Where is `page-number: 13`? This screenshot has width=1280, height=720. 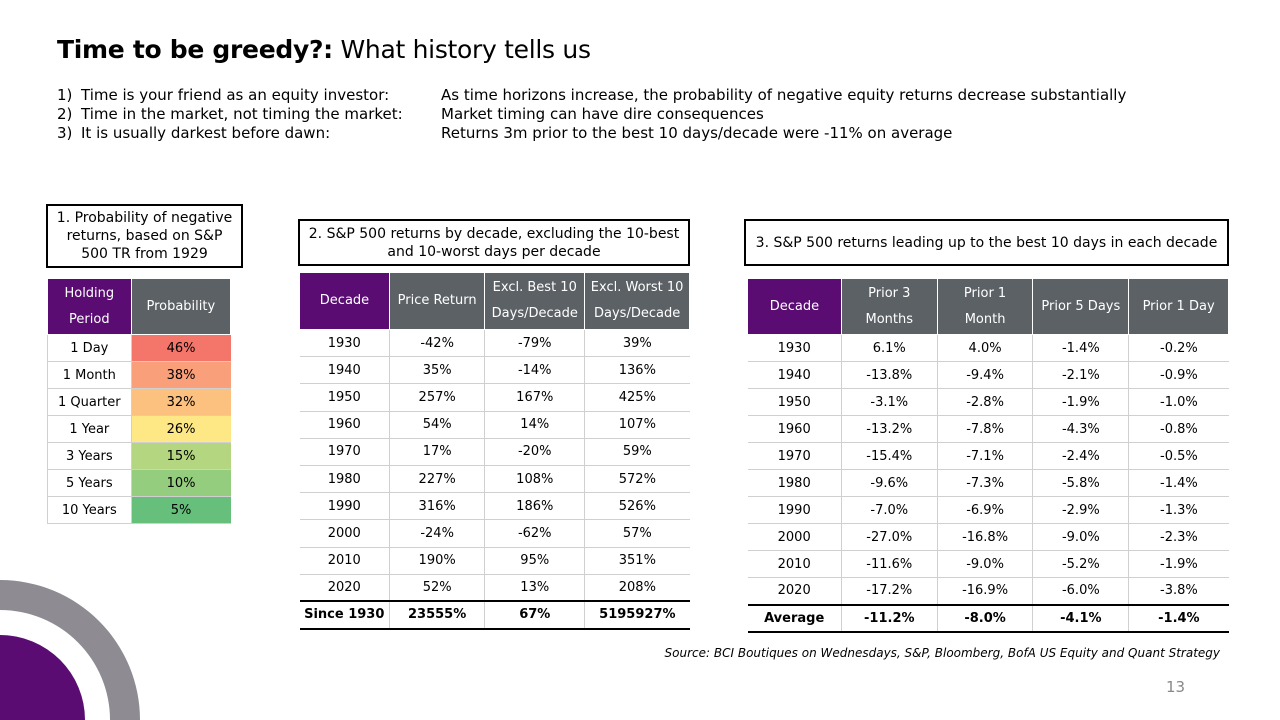 page-number: 13 is located at coordinates (1176, 687).